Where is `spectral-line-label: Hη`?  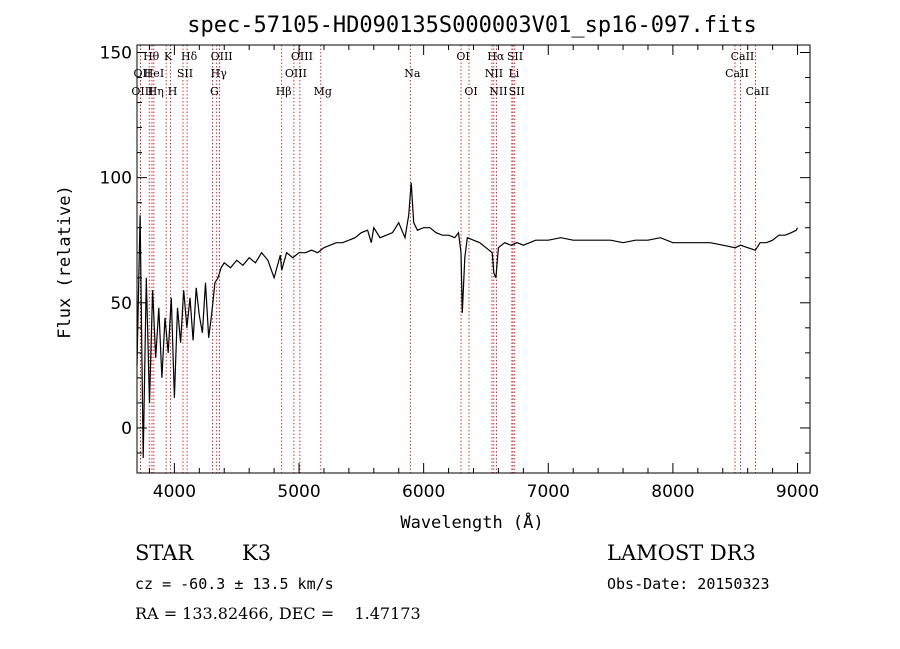 spectral-line-label: Hη is located at coordinates (156, 91).